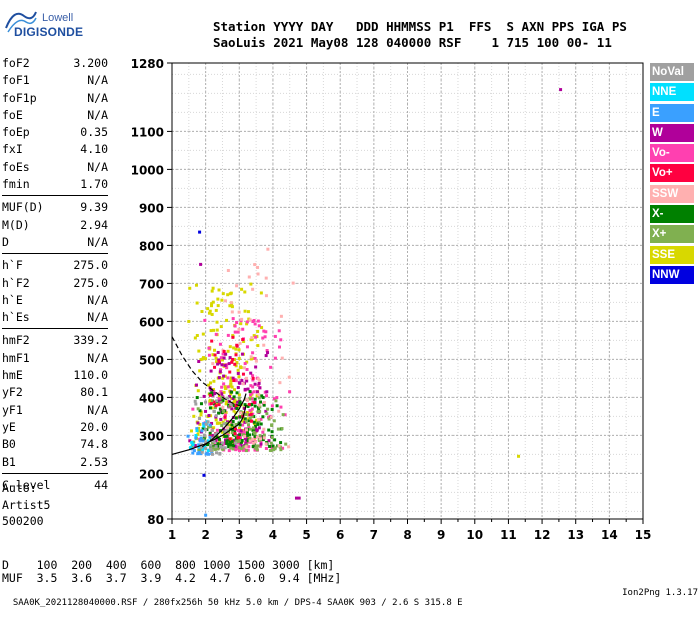  Describe the element at coordinates (55, 64) in the screenshot. I see `param-row-group1-0: foF2 3.200` at that location.